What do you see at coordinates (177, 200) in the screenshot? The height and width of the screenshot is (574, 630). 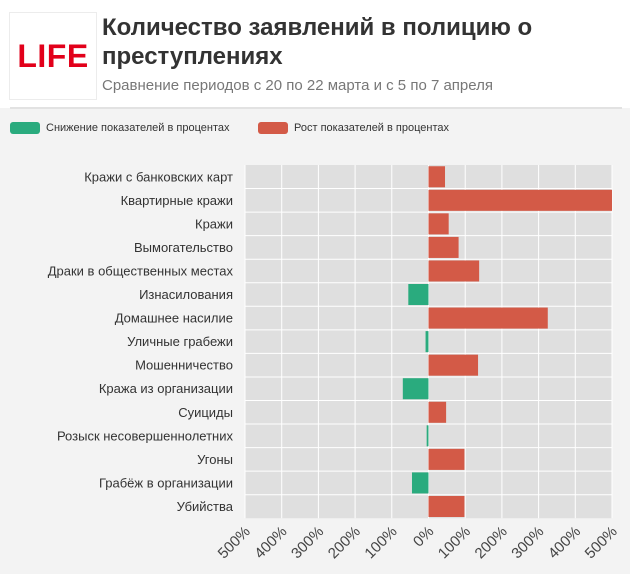 I see `category-label: Квартирные кражи` at bounding box center [177, 200].